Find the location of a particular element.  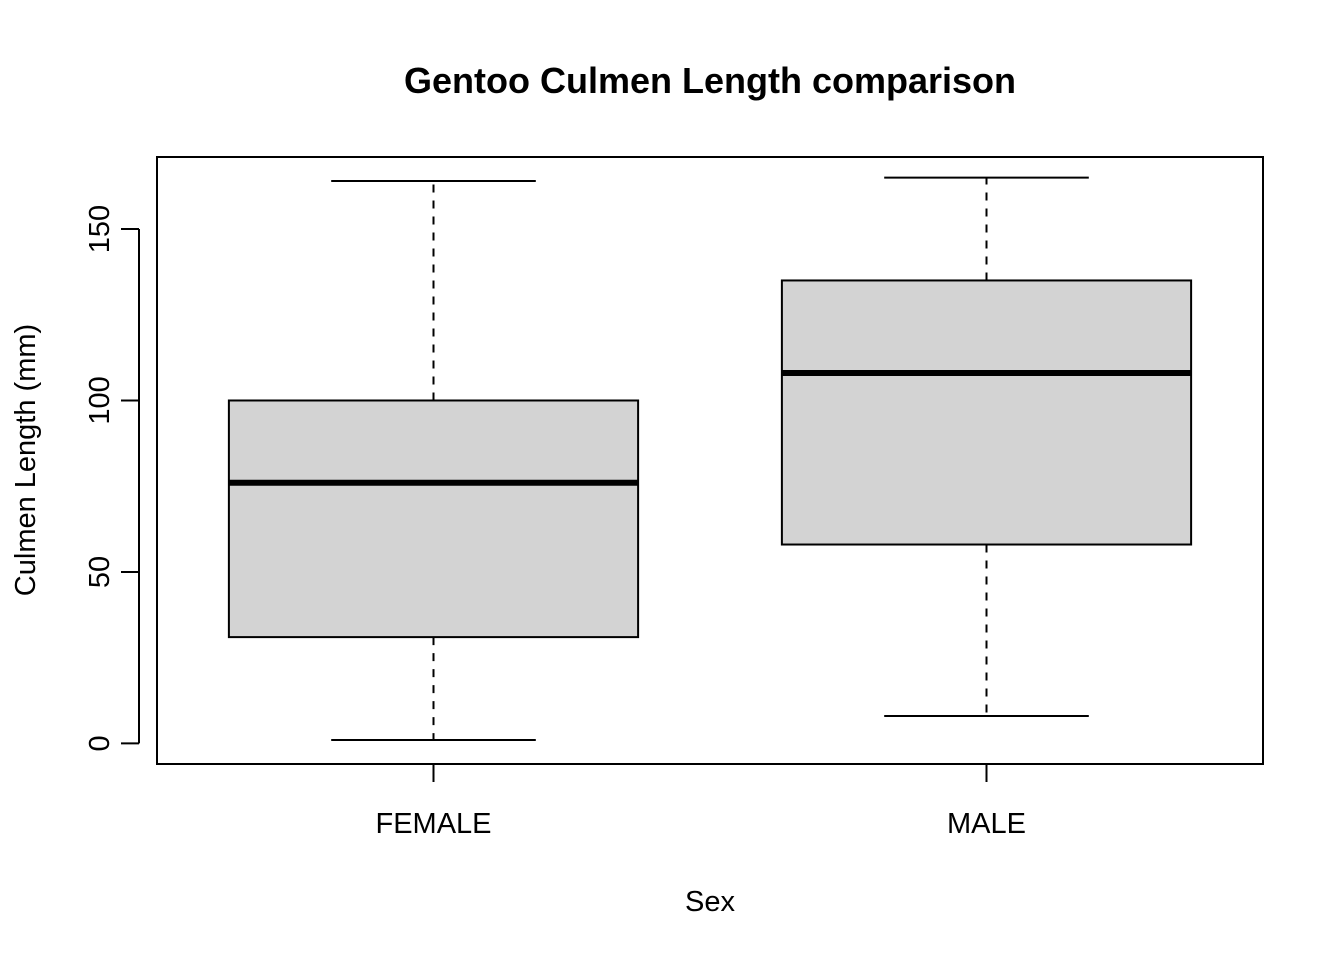

y-tick-label: 150 is located at coordinates (100, 229).